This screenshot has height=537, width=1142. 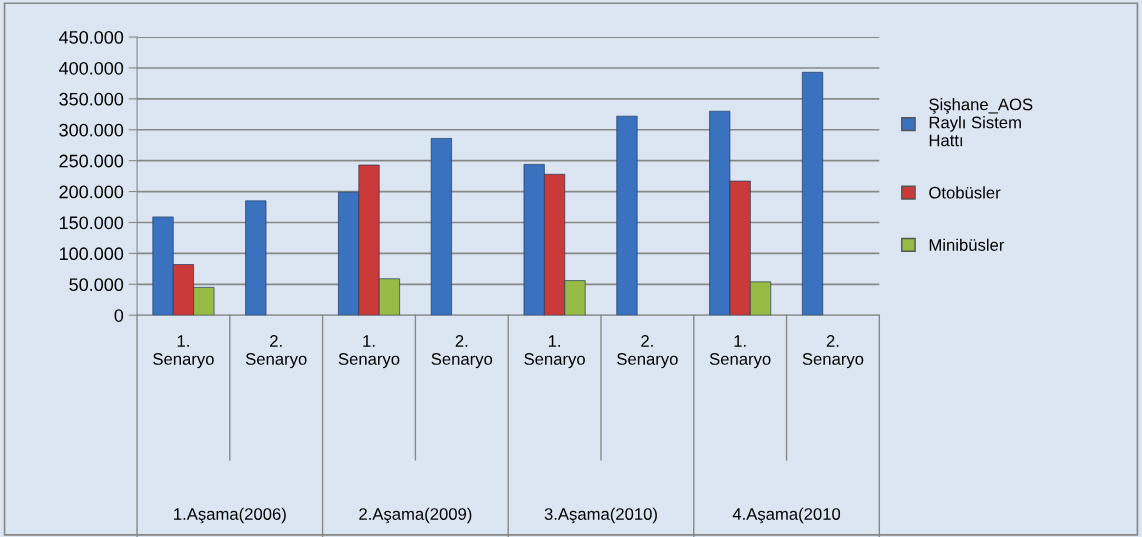 I want to click on legend-label: Minibüsler, so click(x=967, y=244).